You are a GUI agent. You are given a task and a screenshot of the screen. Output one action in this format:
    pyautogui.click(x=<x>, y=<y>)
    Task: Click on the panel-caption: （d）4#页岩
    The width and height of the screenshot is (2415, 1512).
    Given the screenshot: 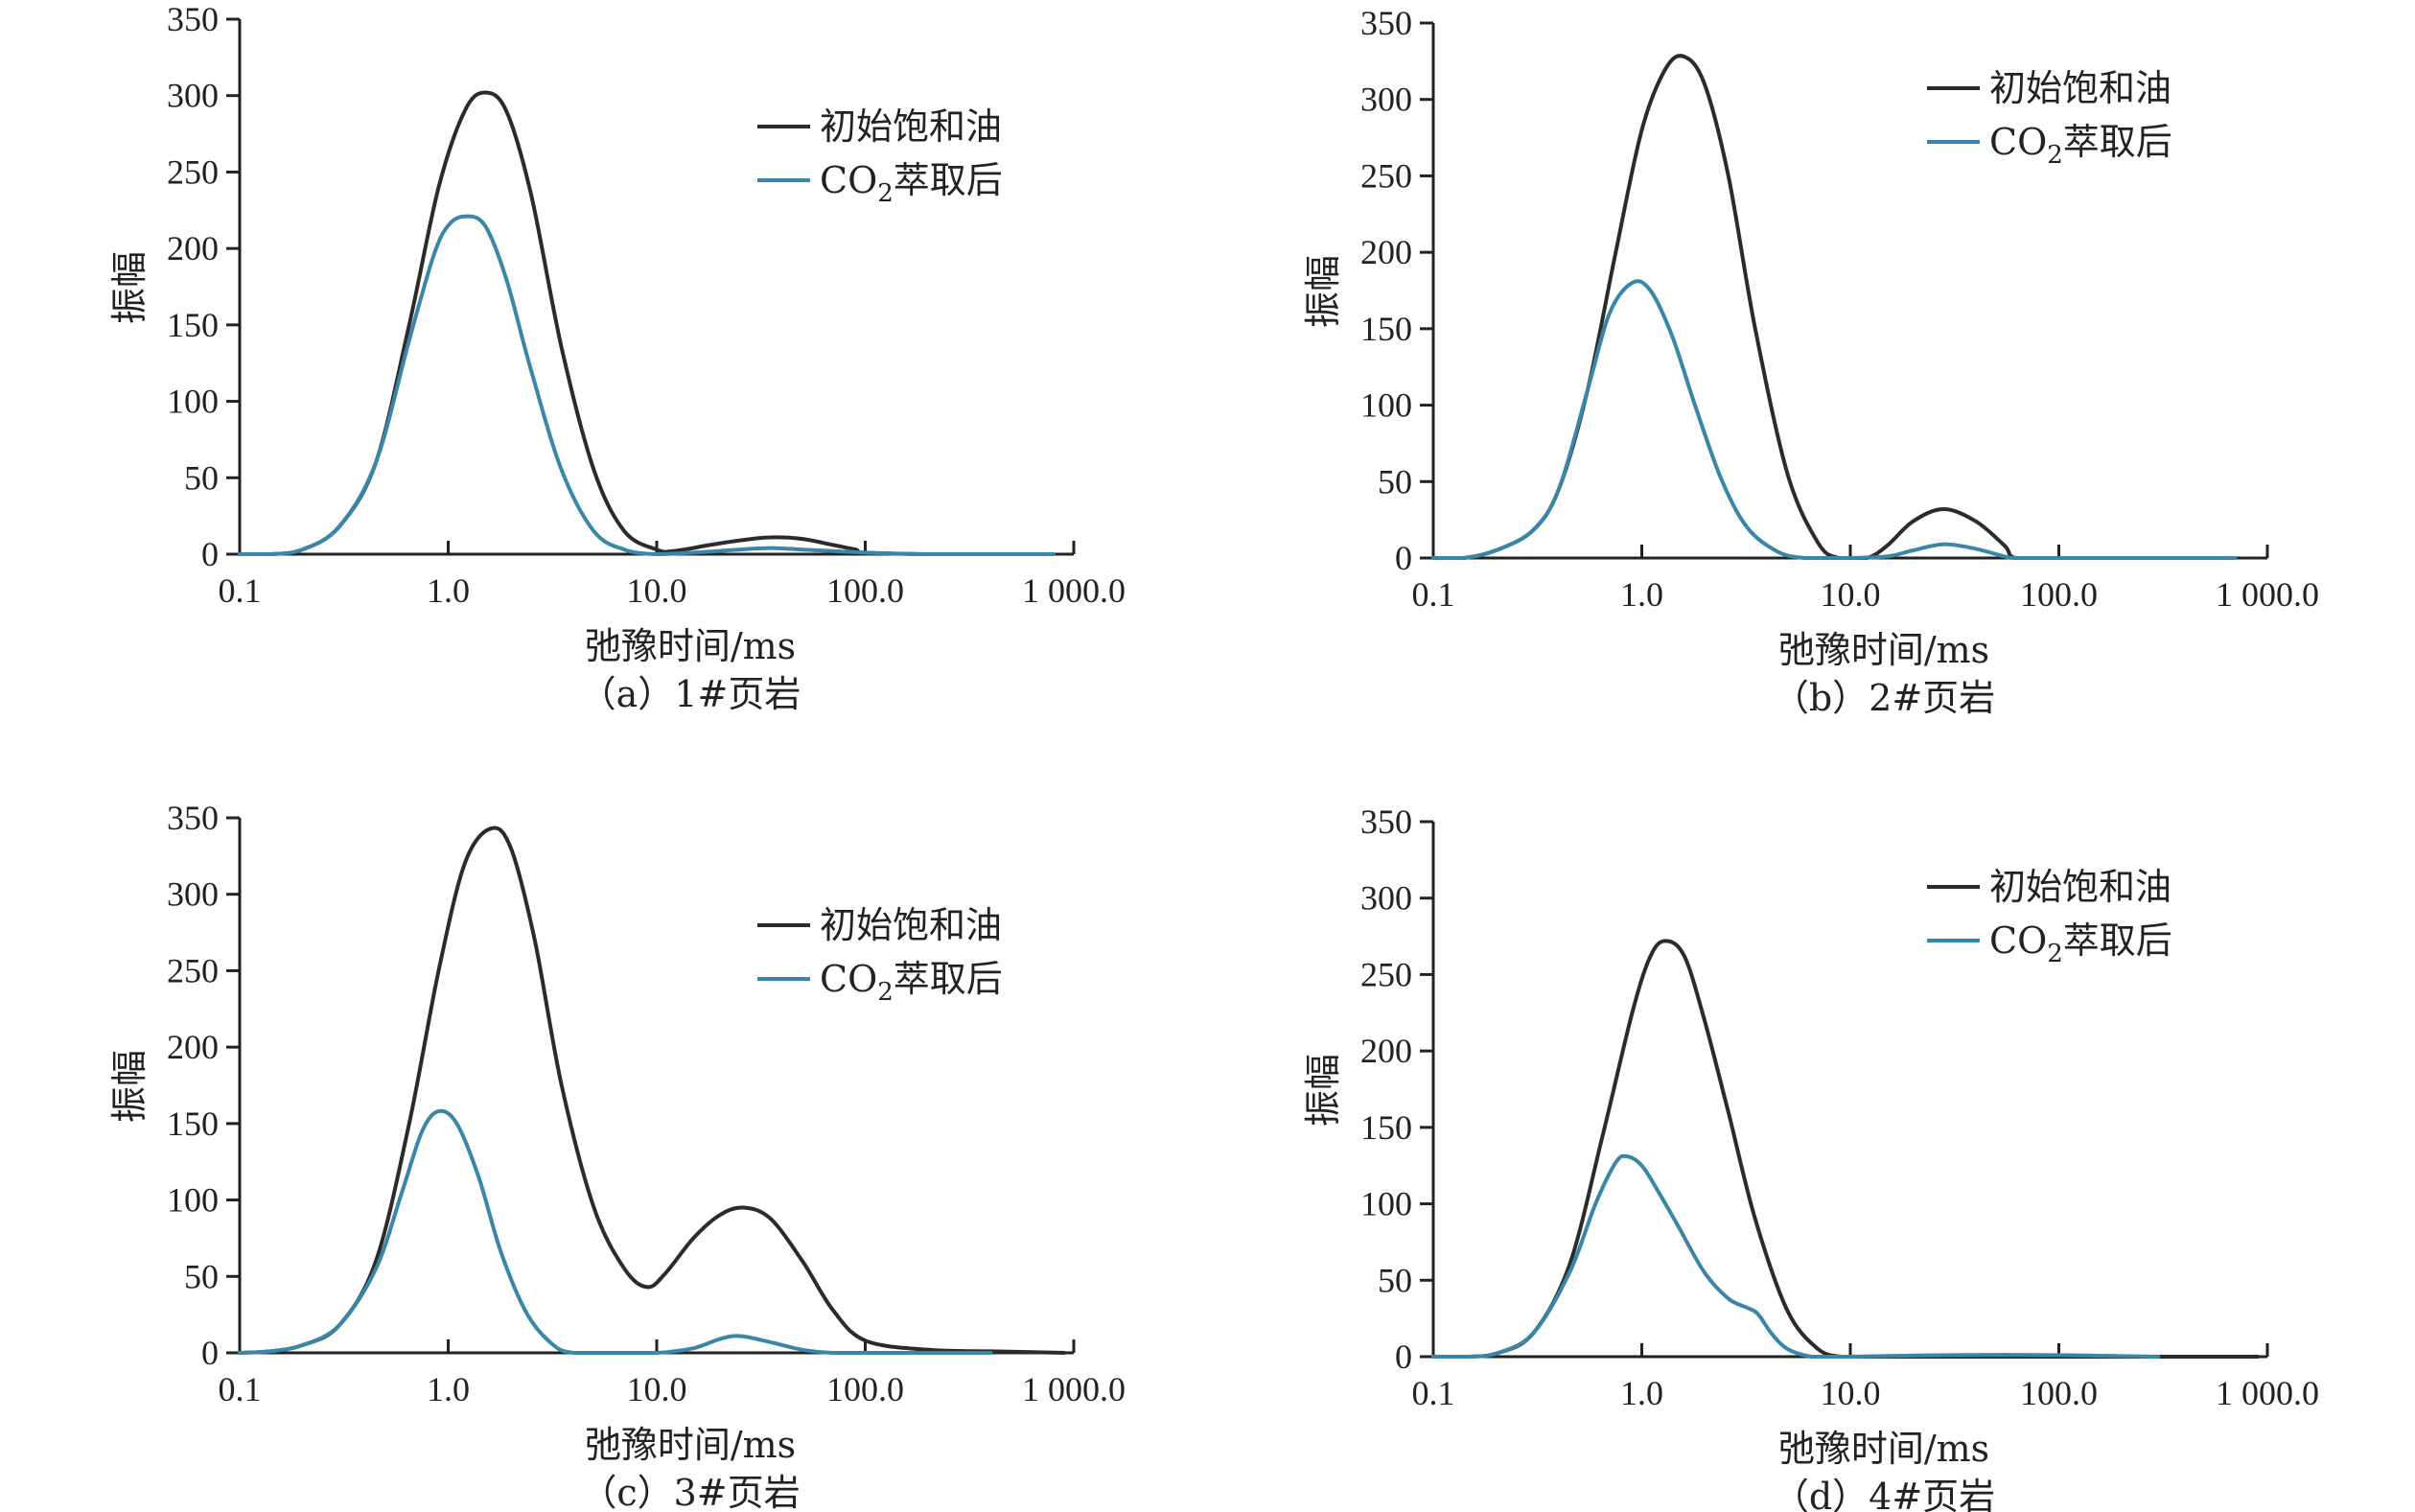 What is the action you would take?
    pyautogui.click(x=1884, y=1494)
    